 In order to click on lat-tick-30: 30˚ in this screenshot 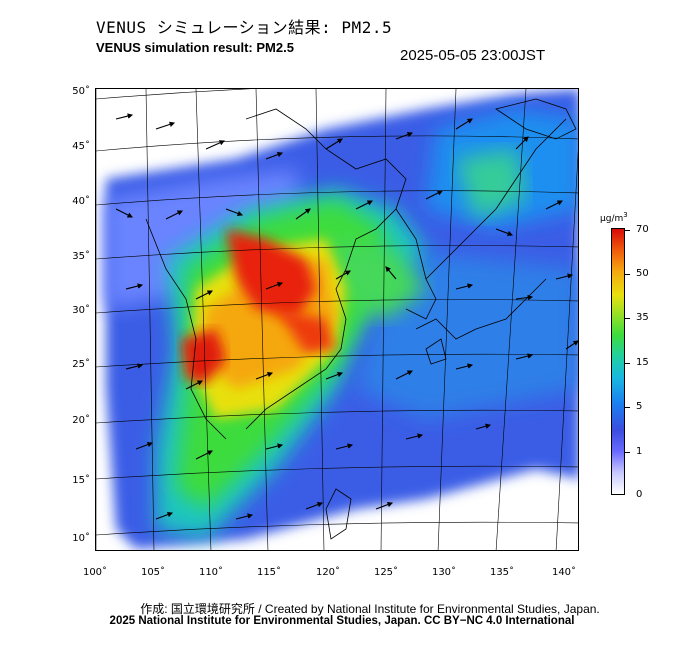, I will do `click(81, 310)`.